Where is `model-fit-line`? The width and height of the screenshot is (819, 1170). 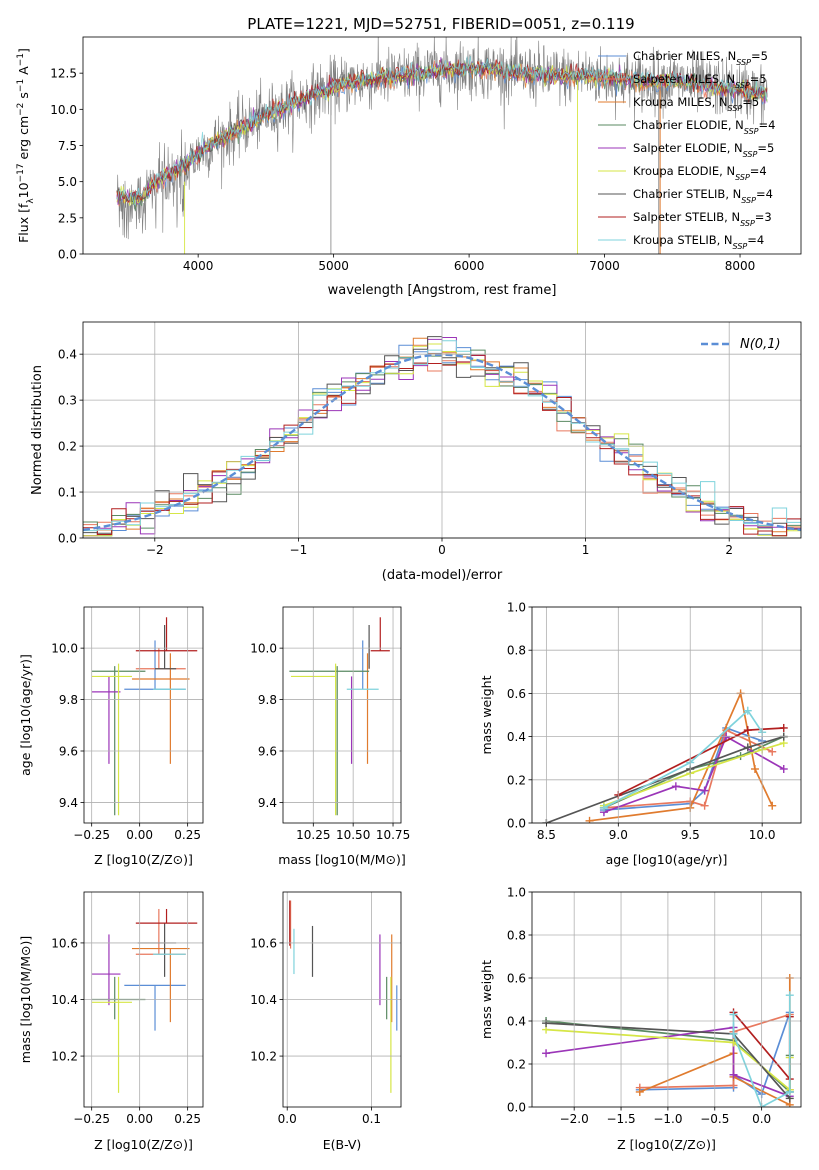 model-fit-line is located at coordinates (442, 130).